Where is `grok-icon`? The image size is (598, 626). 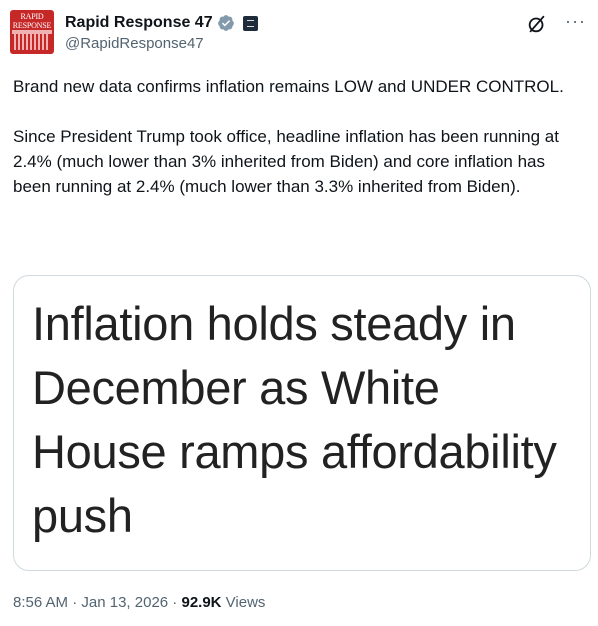 grok-icon is located at coordinates (537, 24).